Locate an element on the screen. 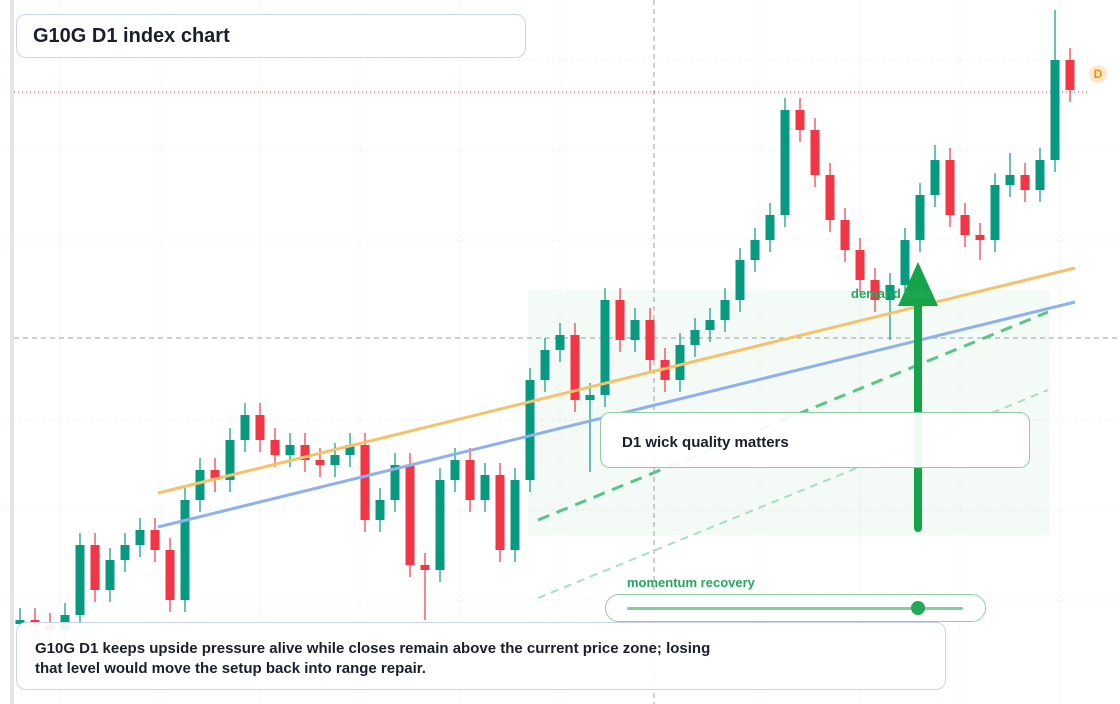  dashed-channel-lower is located at coordinates (793, 494).